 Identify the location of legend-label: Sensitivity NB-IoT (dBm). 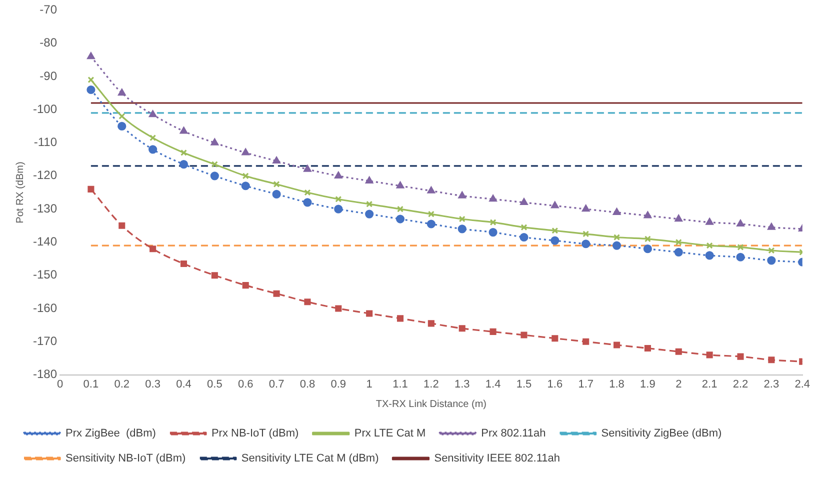
(126, 458).